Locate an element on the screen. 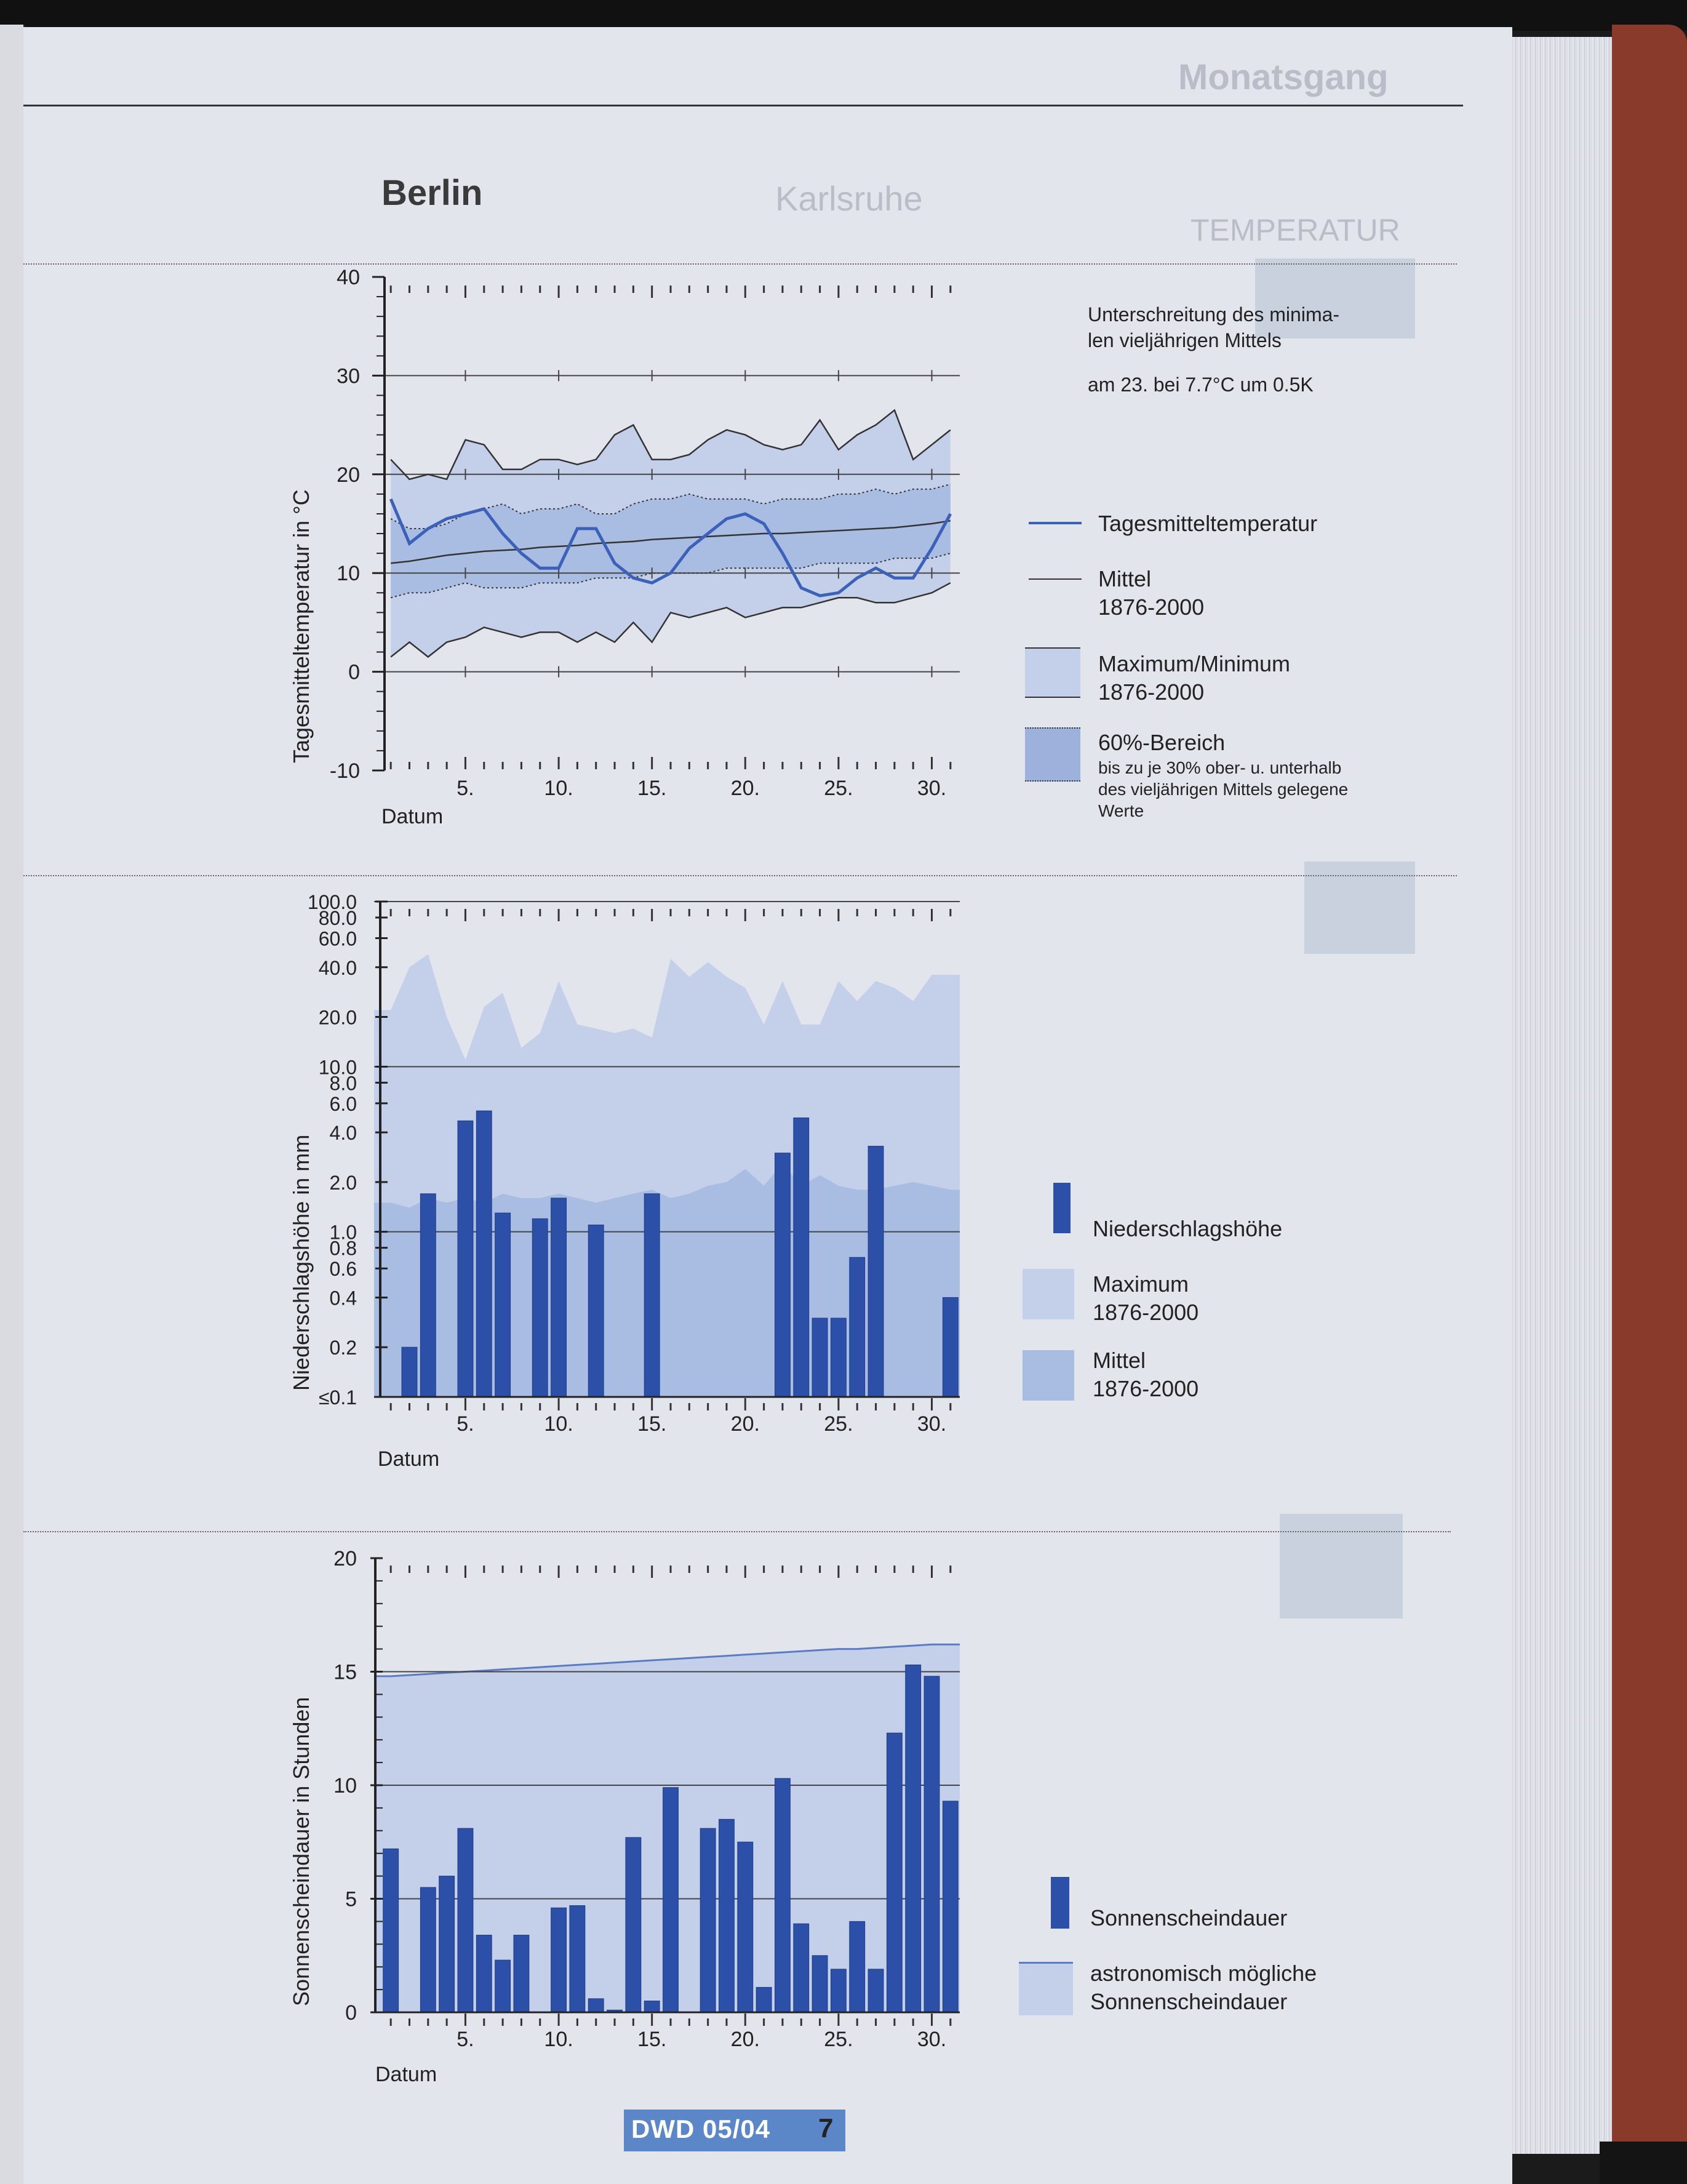 The width and height of the screenshot is (1687, 2184). legend-band-desc-line2: des vieljährigen Mittels gelegene is located at coordinates (1223, 789).